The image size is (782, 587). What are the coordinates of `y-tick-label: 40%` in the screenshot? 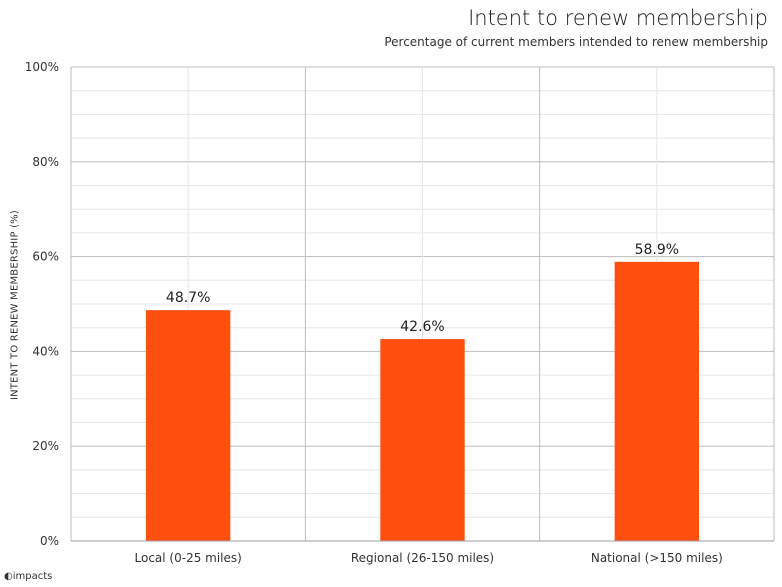 It's located at (45, 351).